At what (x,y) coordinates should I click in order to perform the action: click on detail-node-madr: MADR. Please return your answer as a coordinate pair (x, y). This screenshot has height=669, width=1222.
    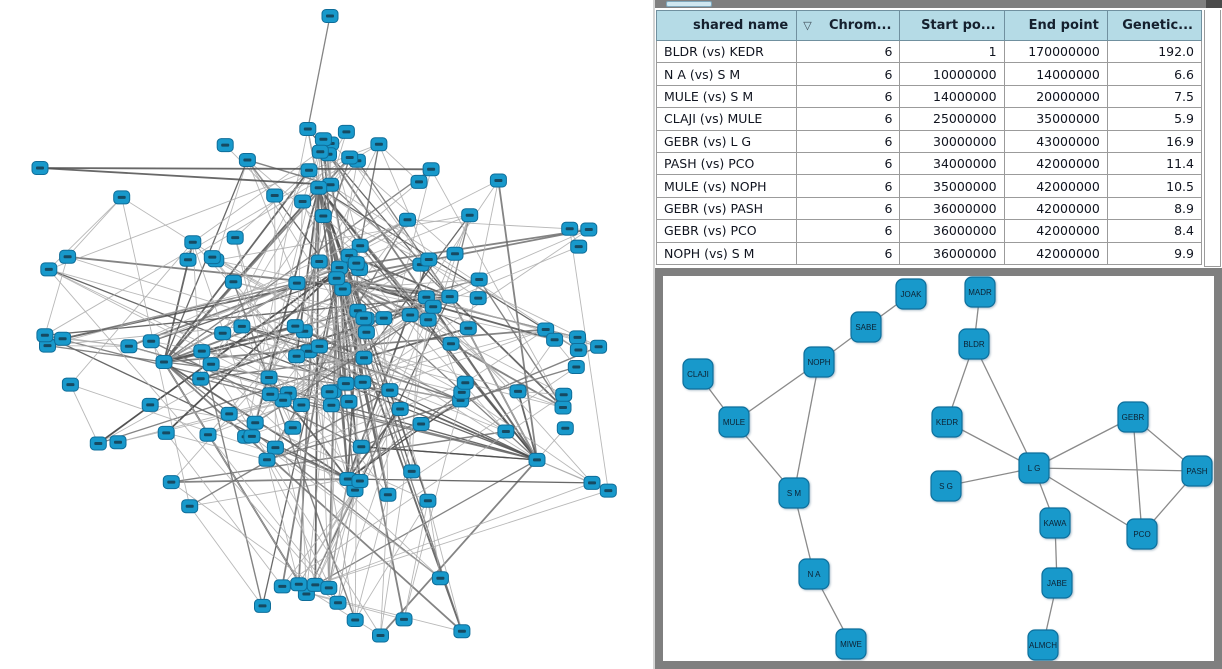
    Looking at the image, I should click on (980, 292).